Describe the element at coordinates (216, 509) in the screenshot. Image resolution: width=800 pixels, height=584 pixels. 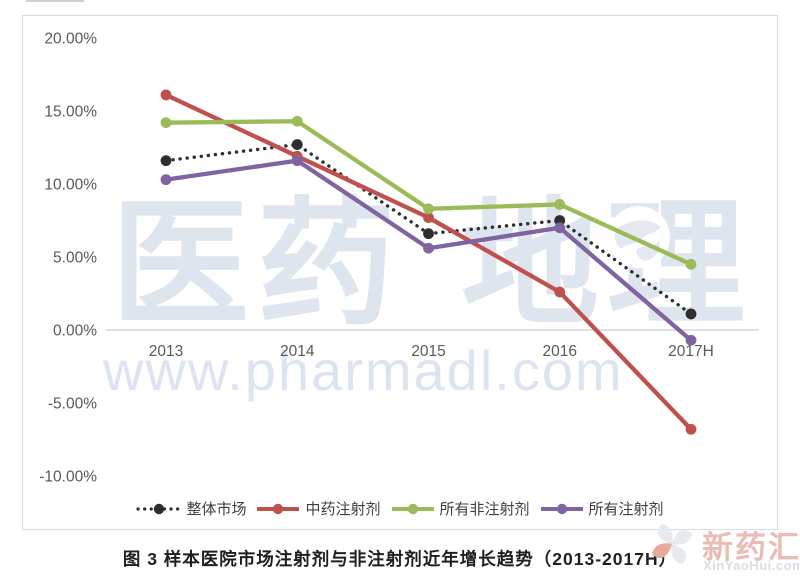
I see `legend-label: 整体市场` at that location.